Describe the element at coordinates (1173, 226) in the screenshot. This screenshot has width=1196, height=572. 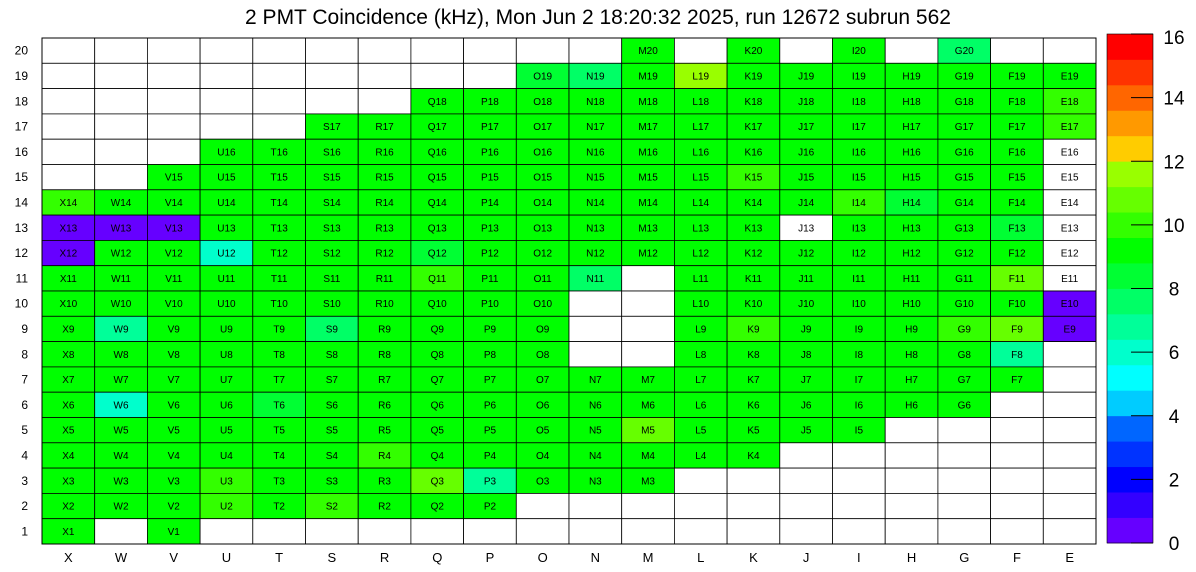
I see `colorbar-tick-label: 10` at that location.